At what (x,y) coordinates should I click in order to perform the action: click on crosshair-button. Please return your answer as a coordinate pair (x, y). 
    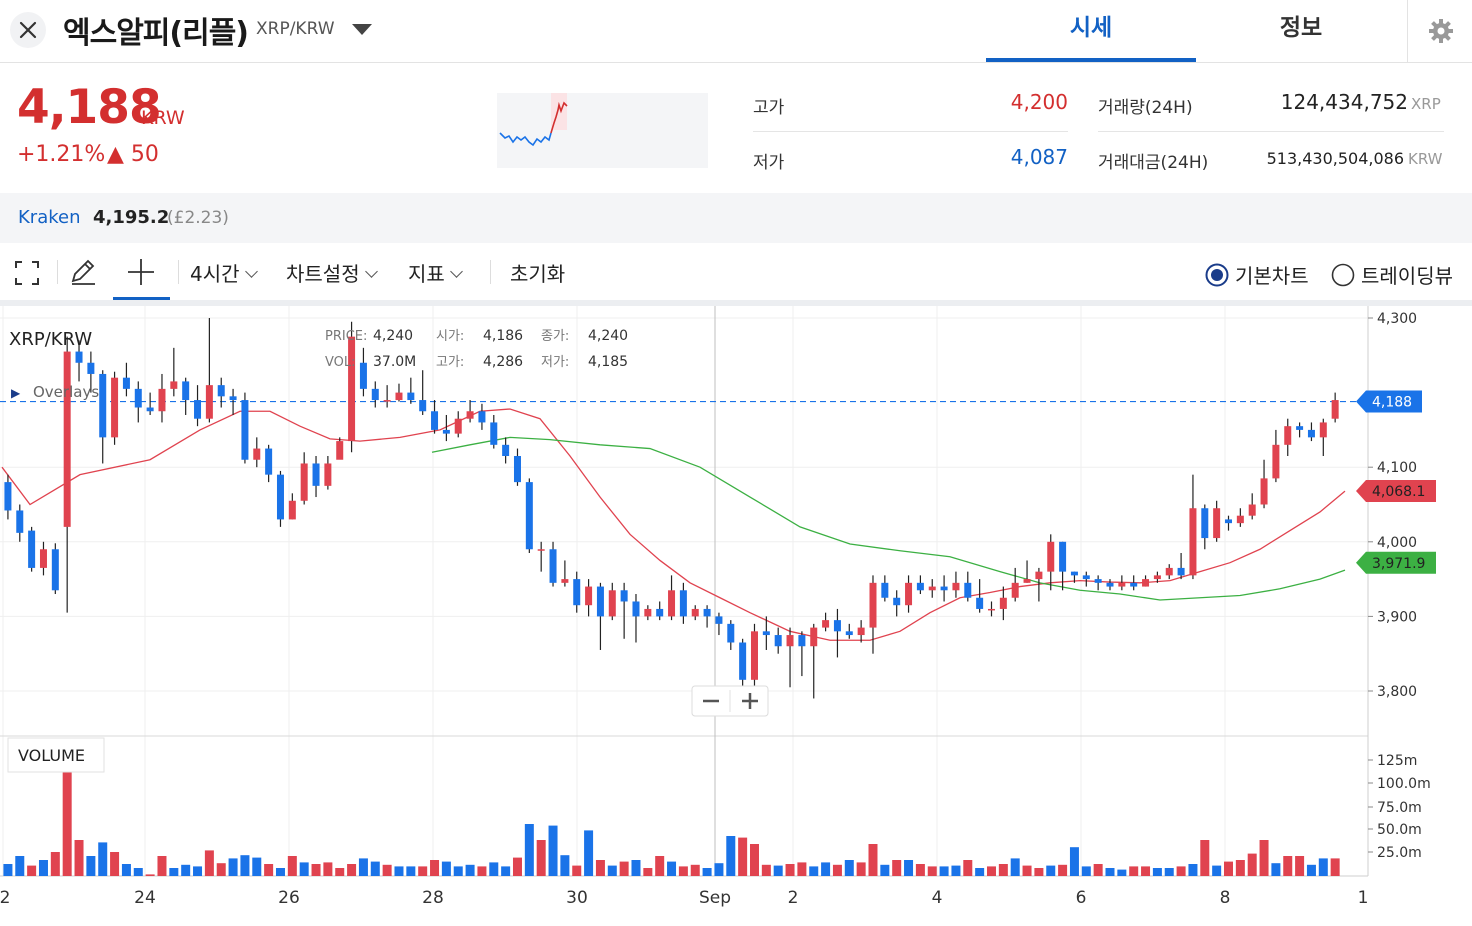
    Looking at the image, I should click on (141, 272).